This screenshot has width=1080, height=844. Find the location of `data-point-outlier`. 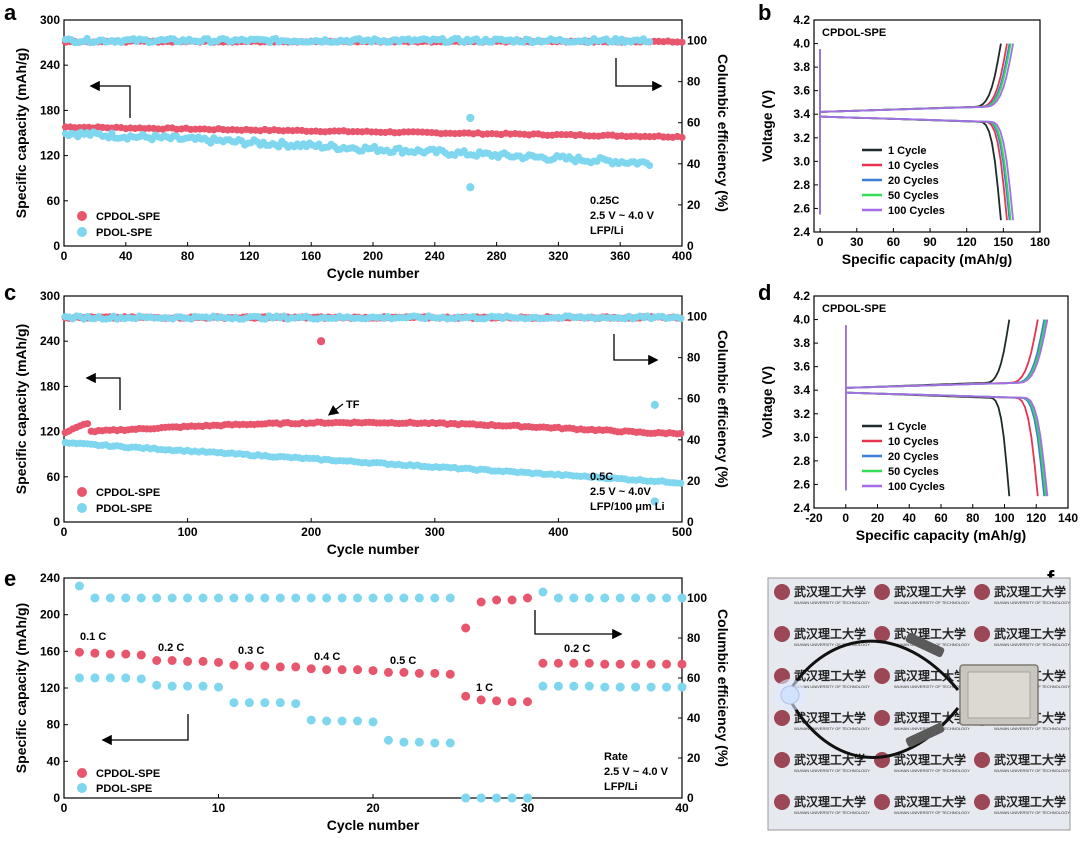

data-point-outlier is located at coordinates (321, 341).